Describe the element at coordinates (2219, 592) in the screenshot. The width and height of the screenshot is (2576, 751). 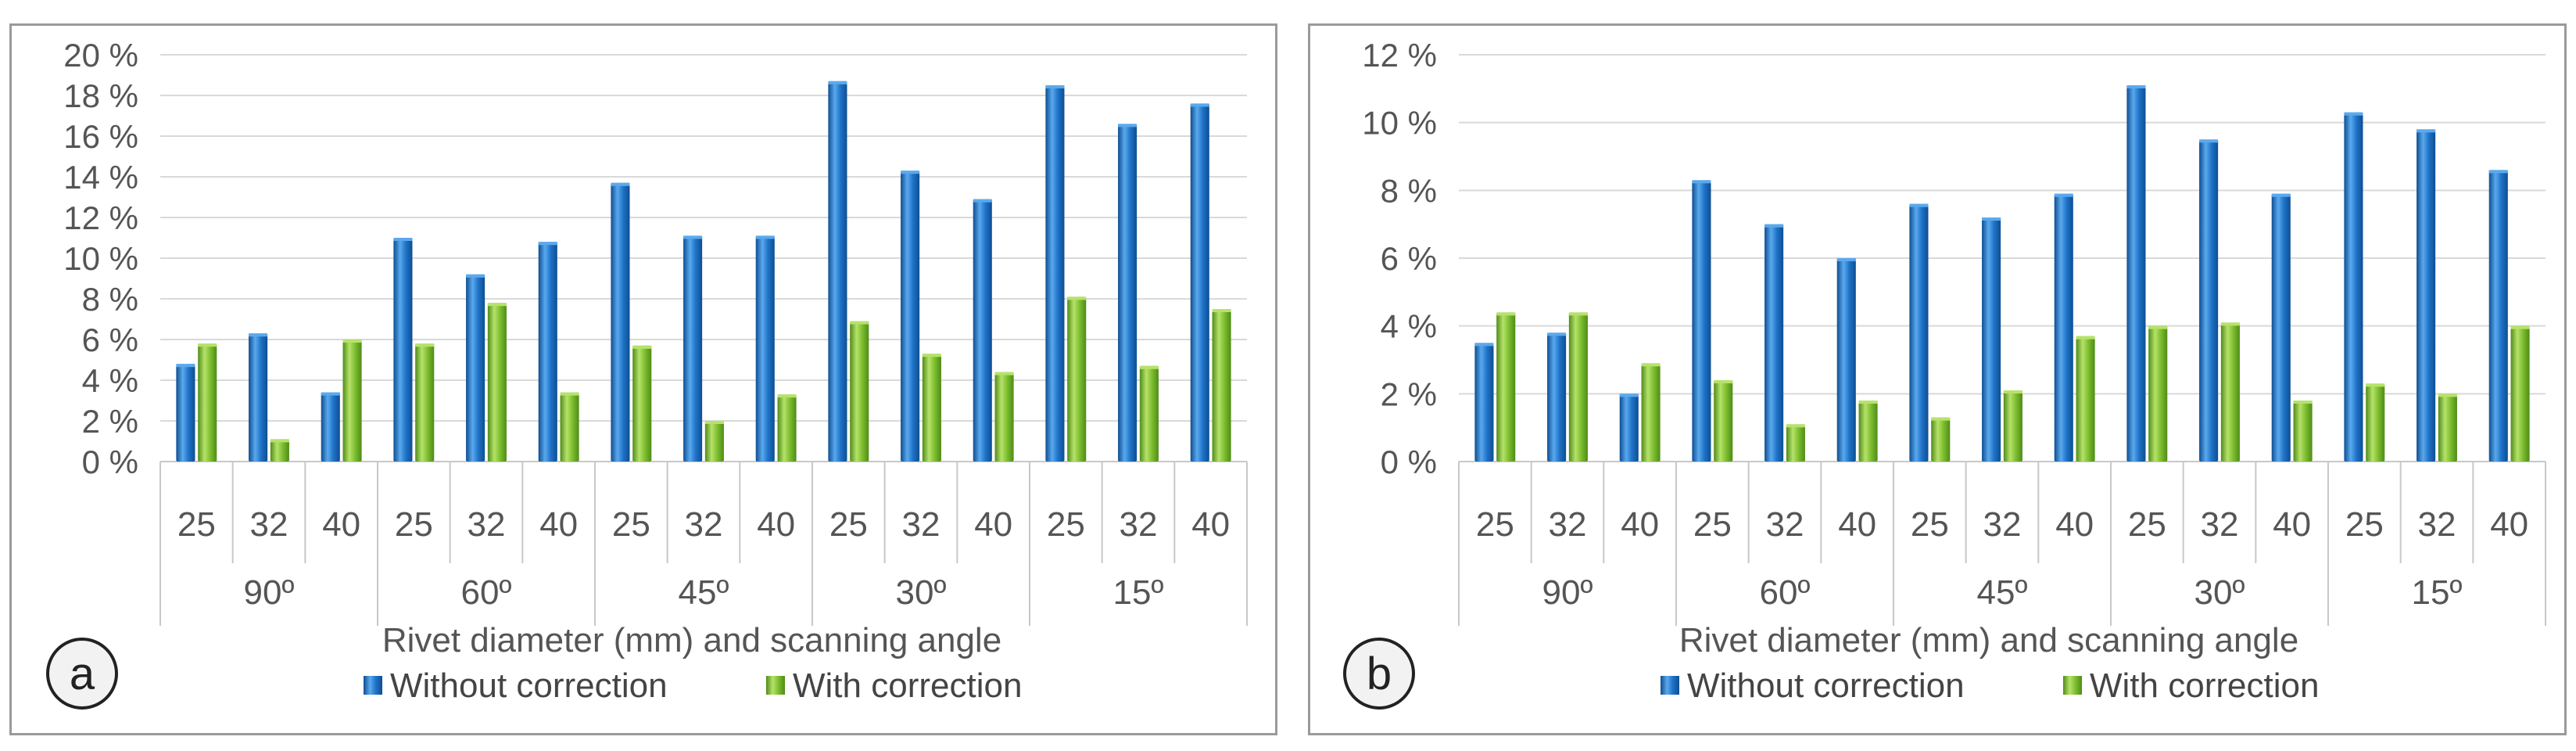
I see `x-group-label: 30º` at that location.